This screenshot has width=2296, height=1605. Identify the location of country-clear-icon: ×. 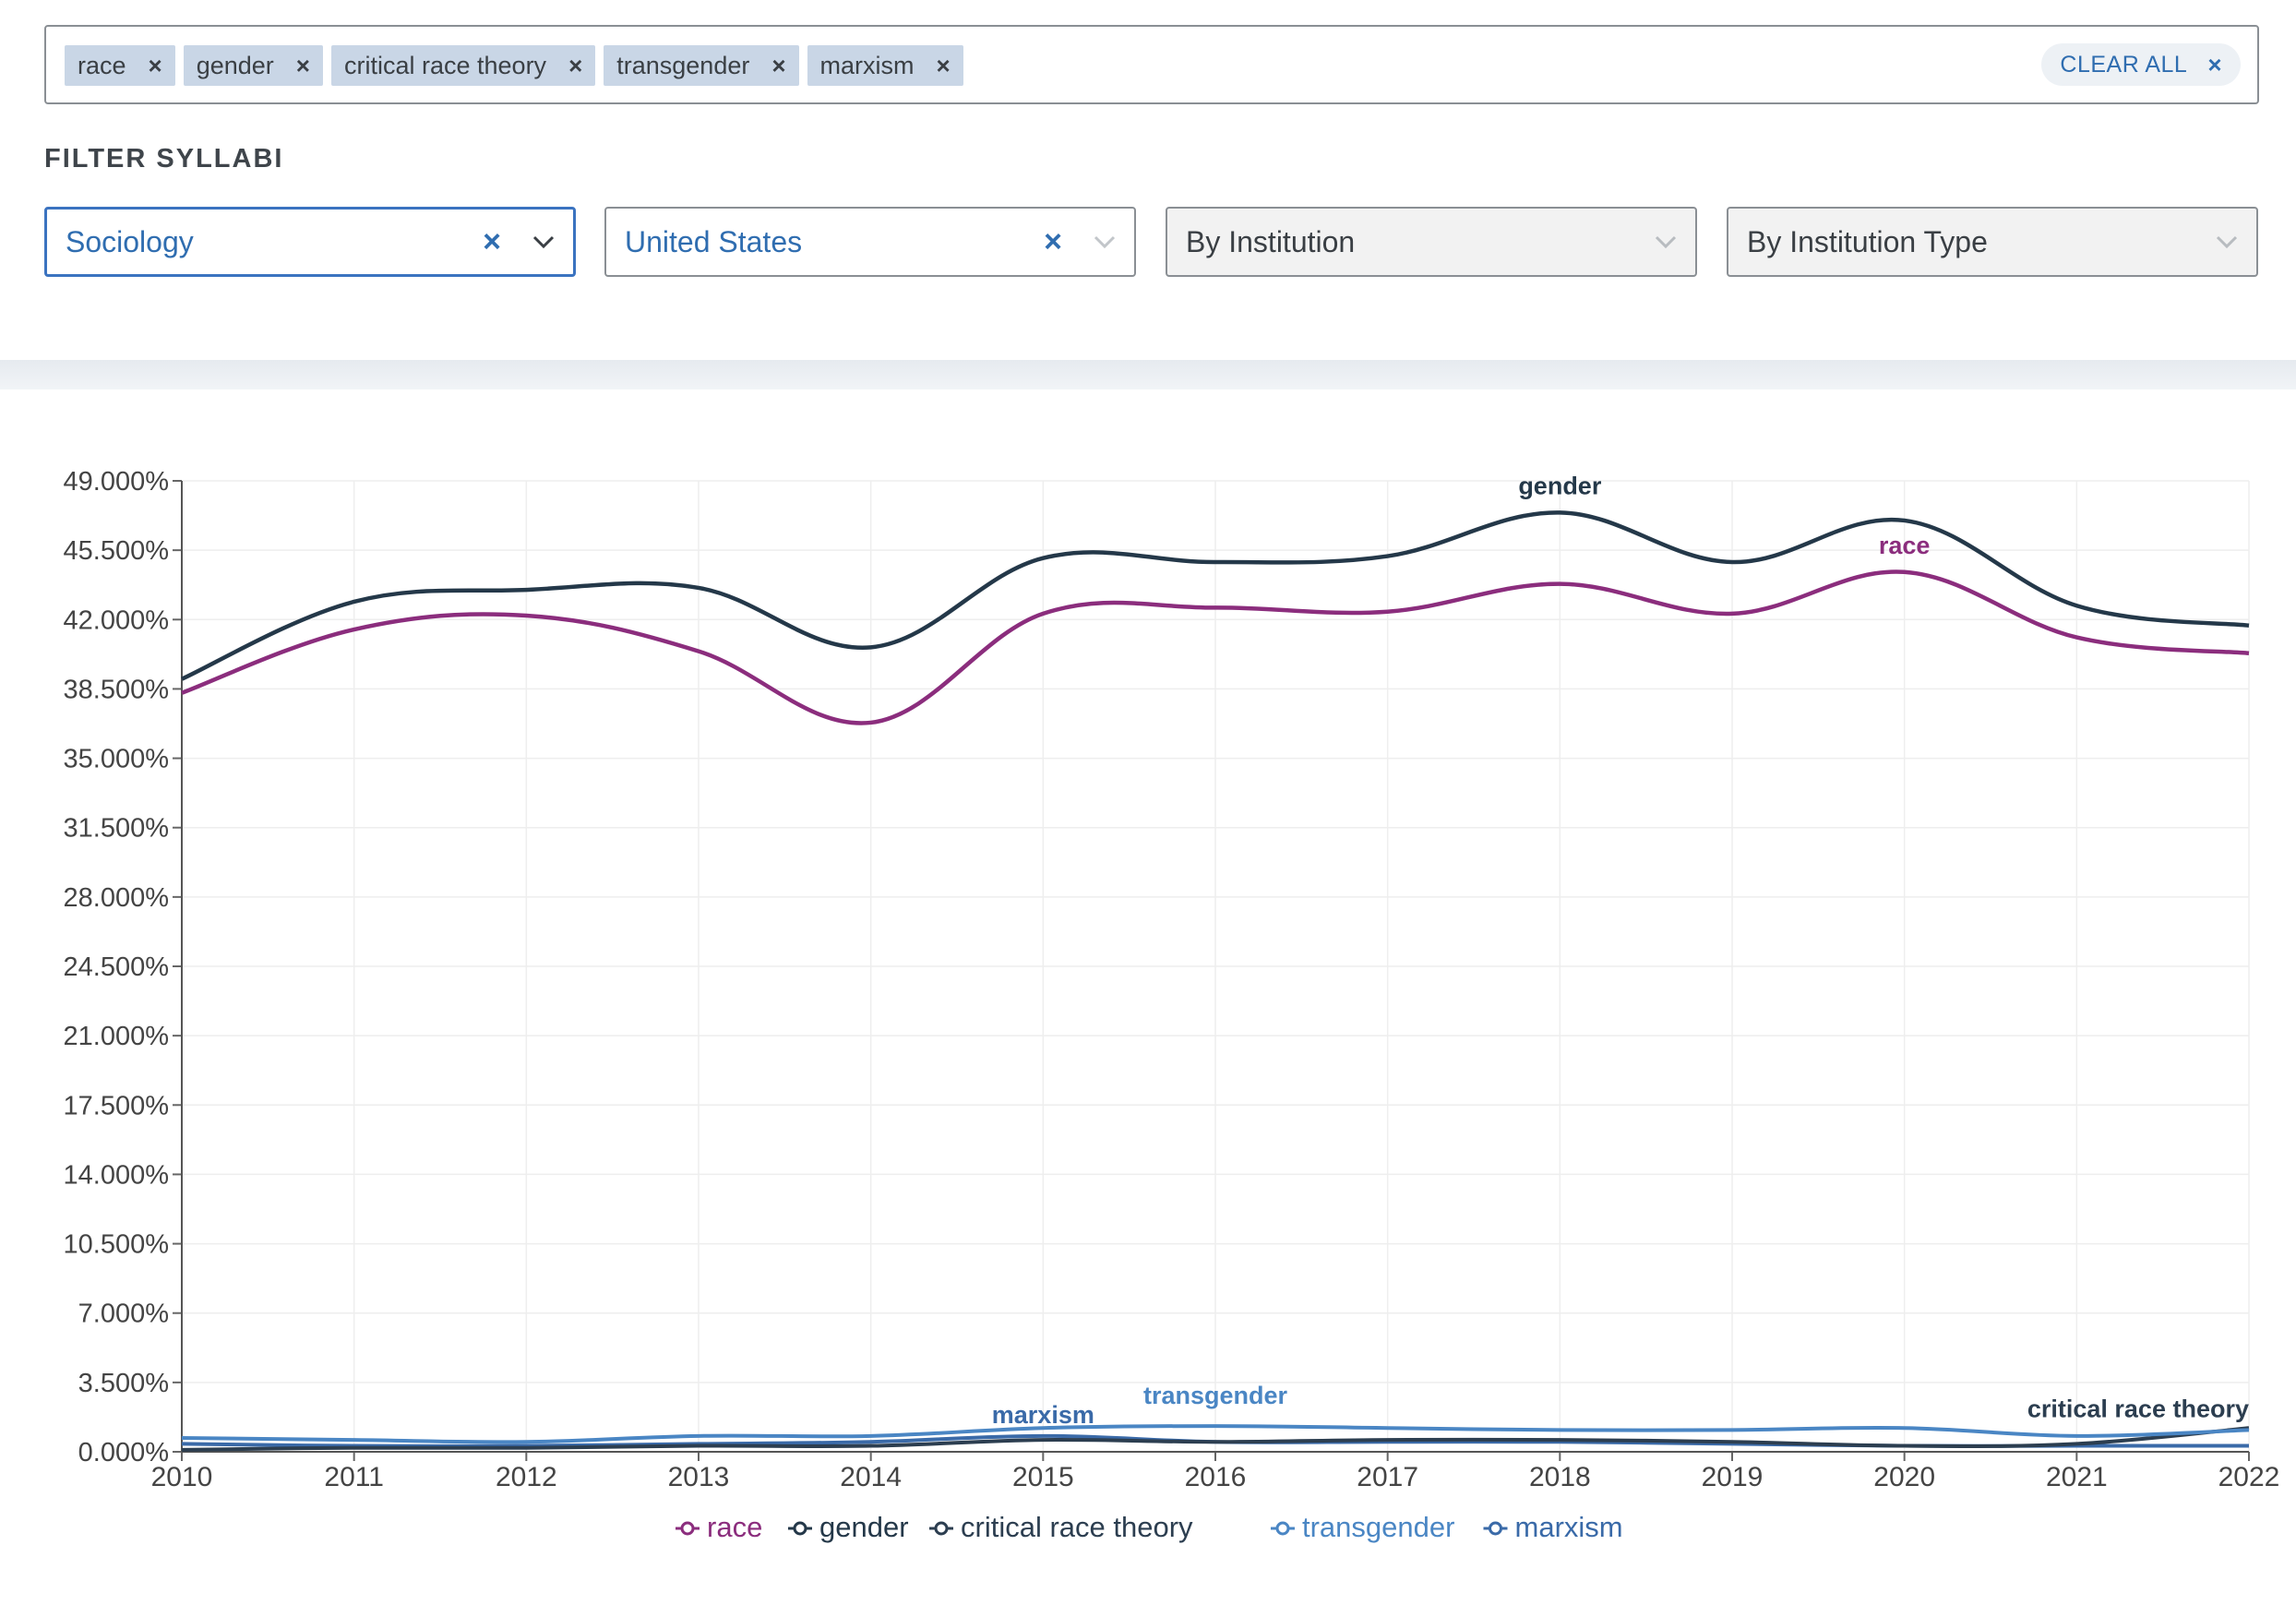
(1053, 241).